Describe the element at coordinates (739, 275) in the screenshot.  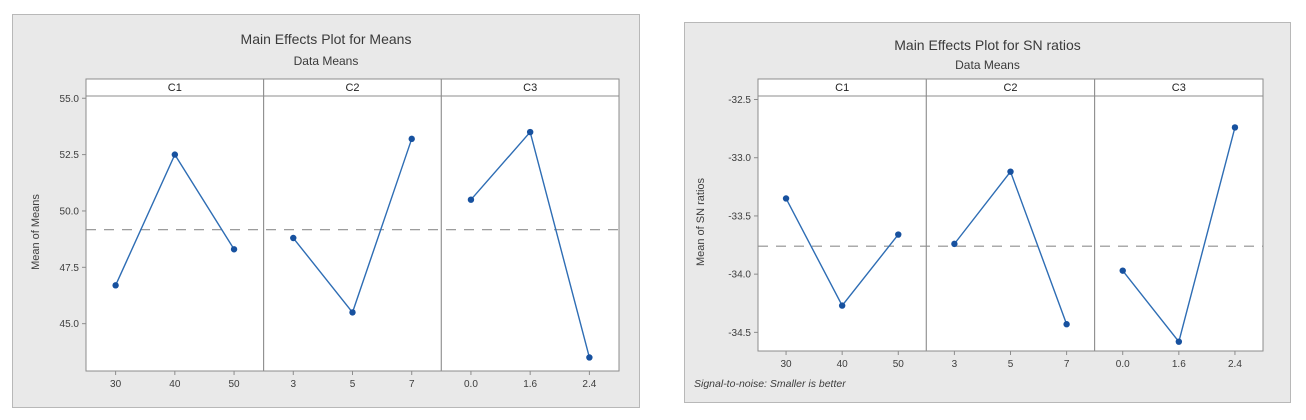
I see `y-tick-label: -34.0` at that location.